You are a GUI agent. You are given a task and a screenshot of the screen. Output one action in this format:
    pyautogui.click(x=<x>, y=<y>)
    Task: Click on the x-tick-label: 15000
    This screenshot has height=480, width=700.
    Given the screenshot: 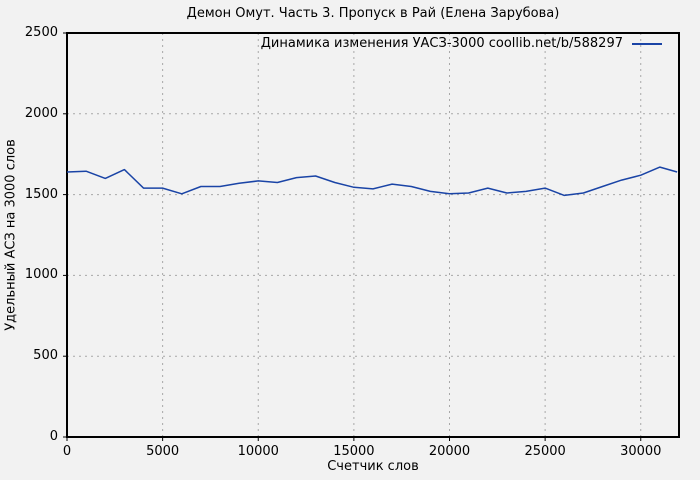 What is the action you would take?
    pyautogui.click(x=354, y=451)
    